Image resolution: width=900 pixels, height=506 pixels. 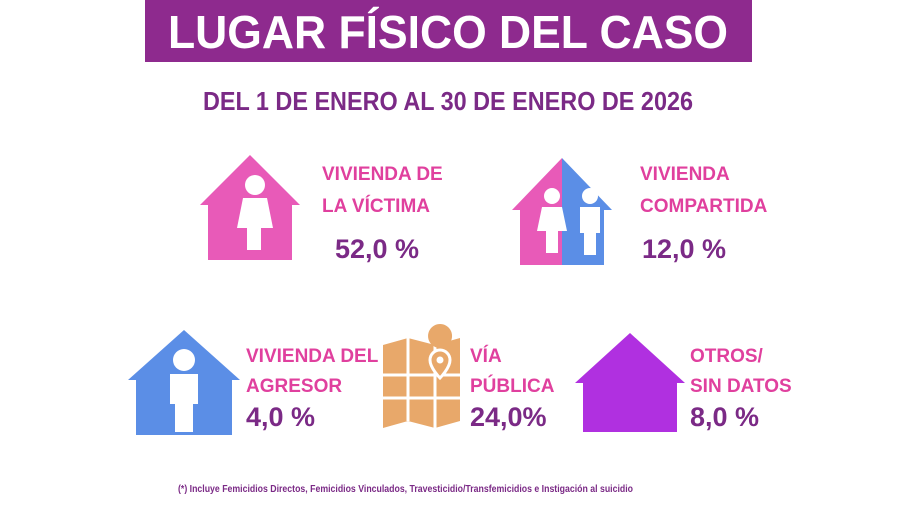 What do you see at coordinates (294, 386) in the screenshot?
I see `item-label: AGRESOR` at bounding box center [294, 386].